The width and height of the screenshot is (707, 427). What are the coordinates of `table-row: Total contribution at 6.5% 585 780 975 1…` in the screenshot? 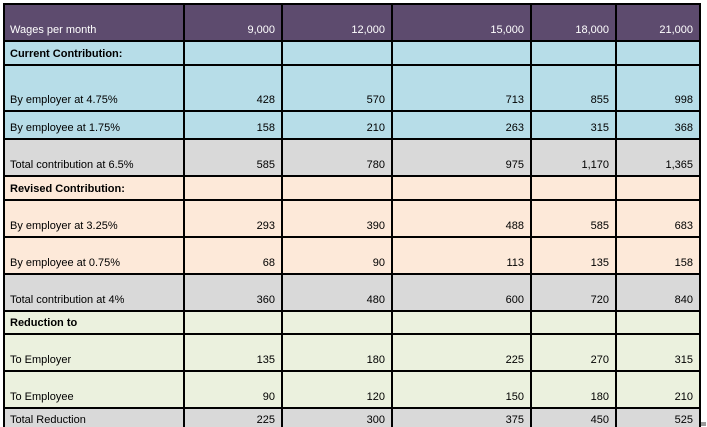 It's located at (352, 157).